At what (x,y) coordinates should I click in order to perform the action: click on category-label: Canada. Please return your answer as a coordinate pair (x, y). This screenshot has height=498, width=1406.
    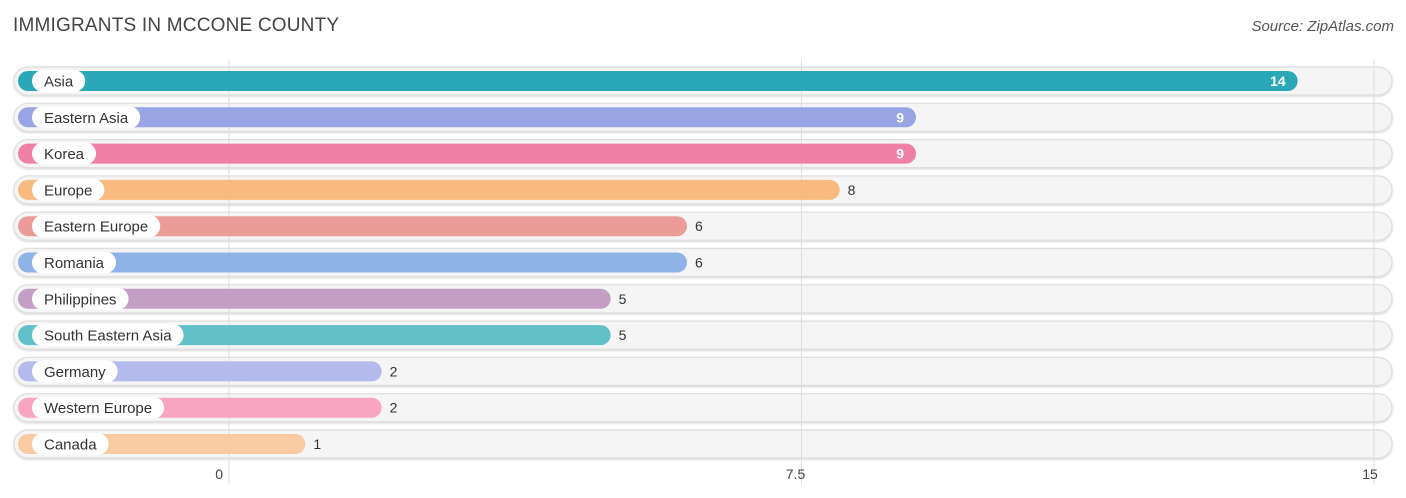
    Looking at the image, I should click on (70, 445).